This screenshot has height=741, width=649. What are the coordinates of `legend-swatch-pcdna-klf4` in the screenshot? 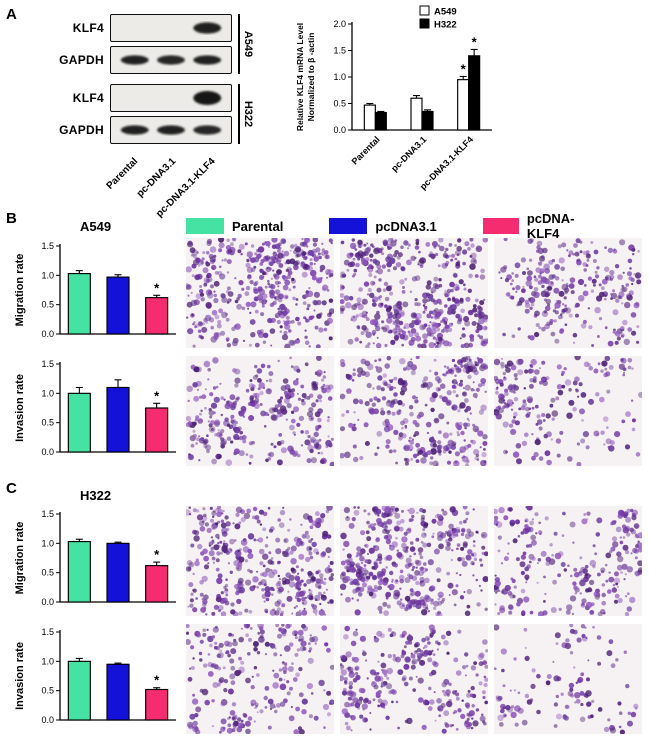 It's located at (500, 226).